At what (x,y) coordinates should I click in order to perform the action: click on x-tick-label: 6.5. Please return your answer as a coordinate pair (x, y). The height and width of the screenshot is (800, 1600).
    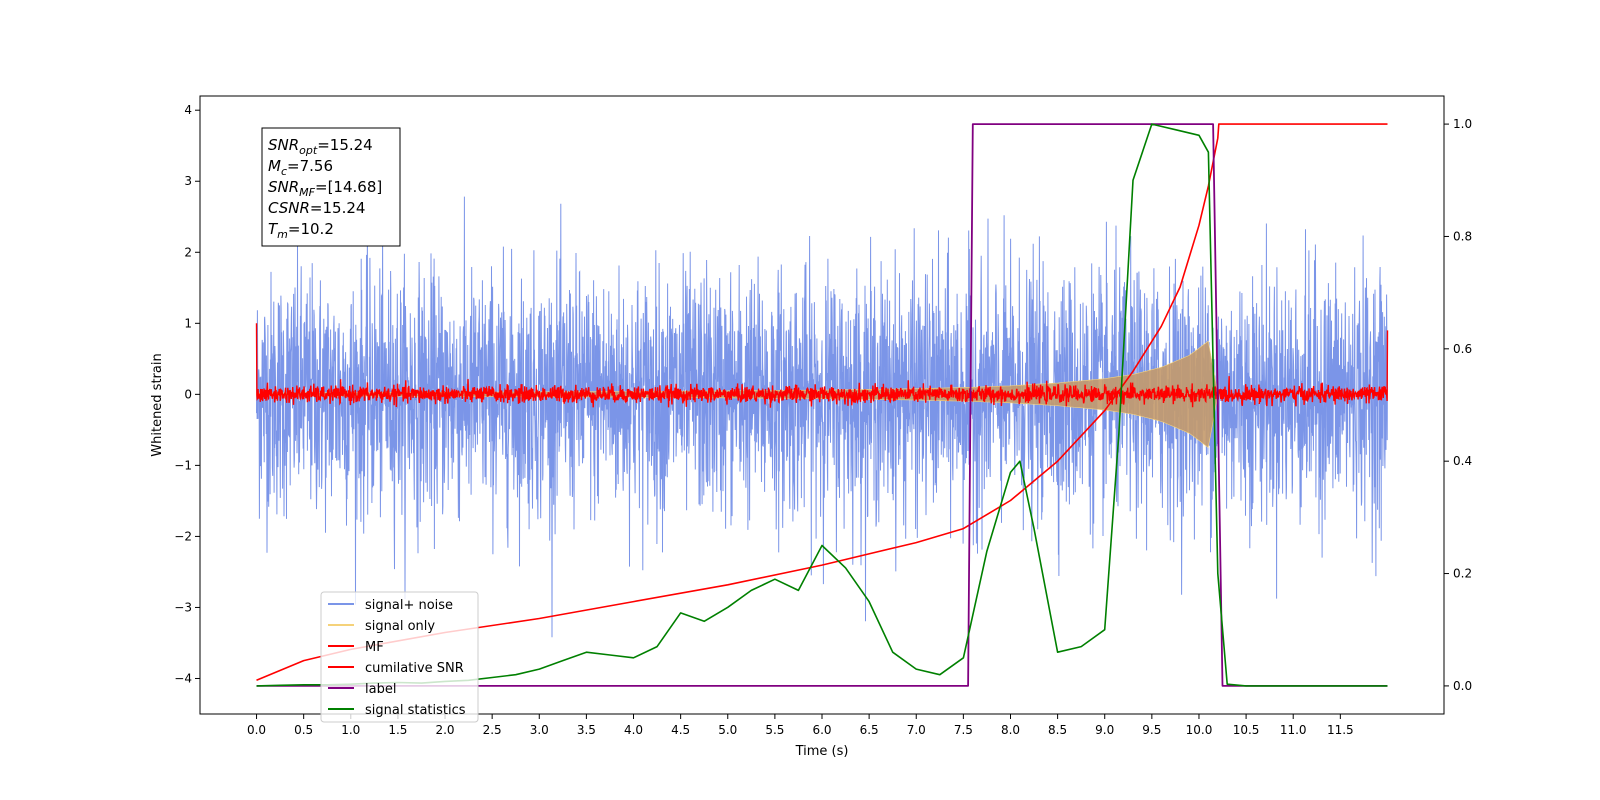
    Looking at the image, I should click on (869, 730).